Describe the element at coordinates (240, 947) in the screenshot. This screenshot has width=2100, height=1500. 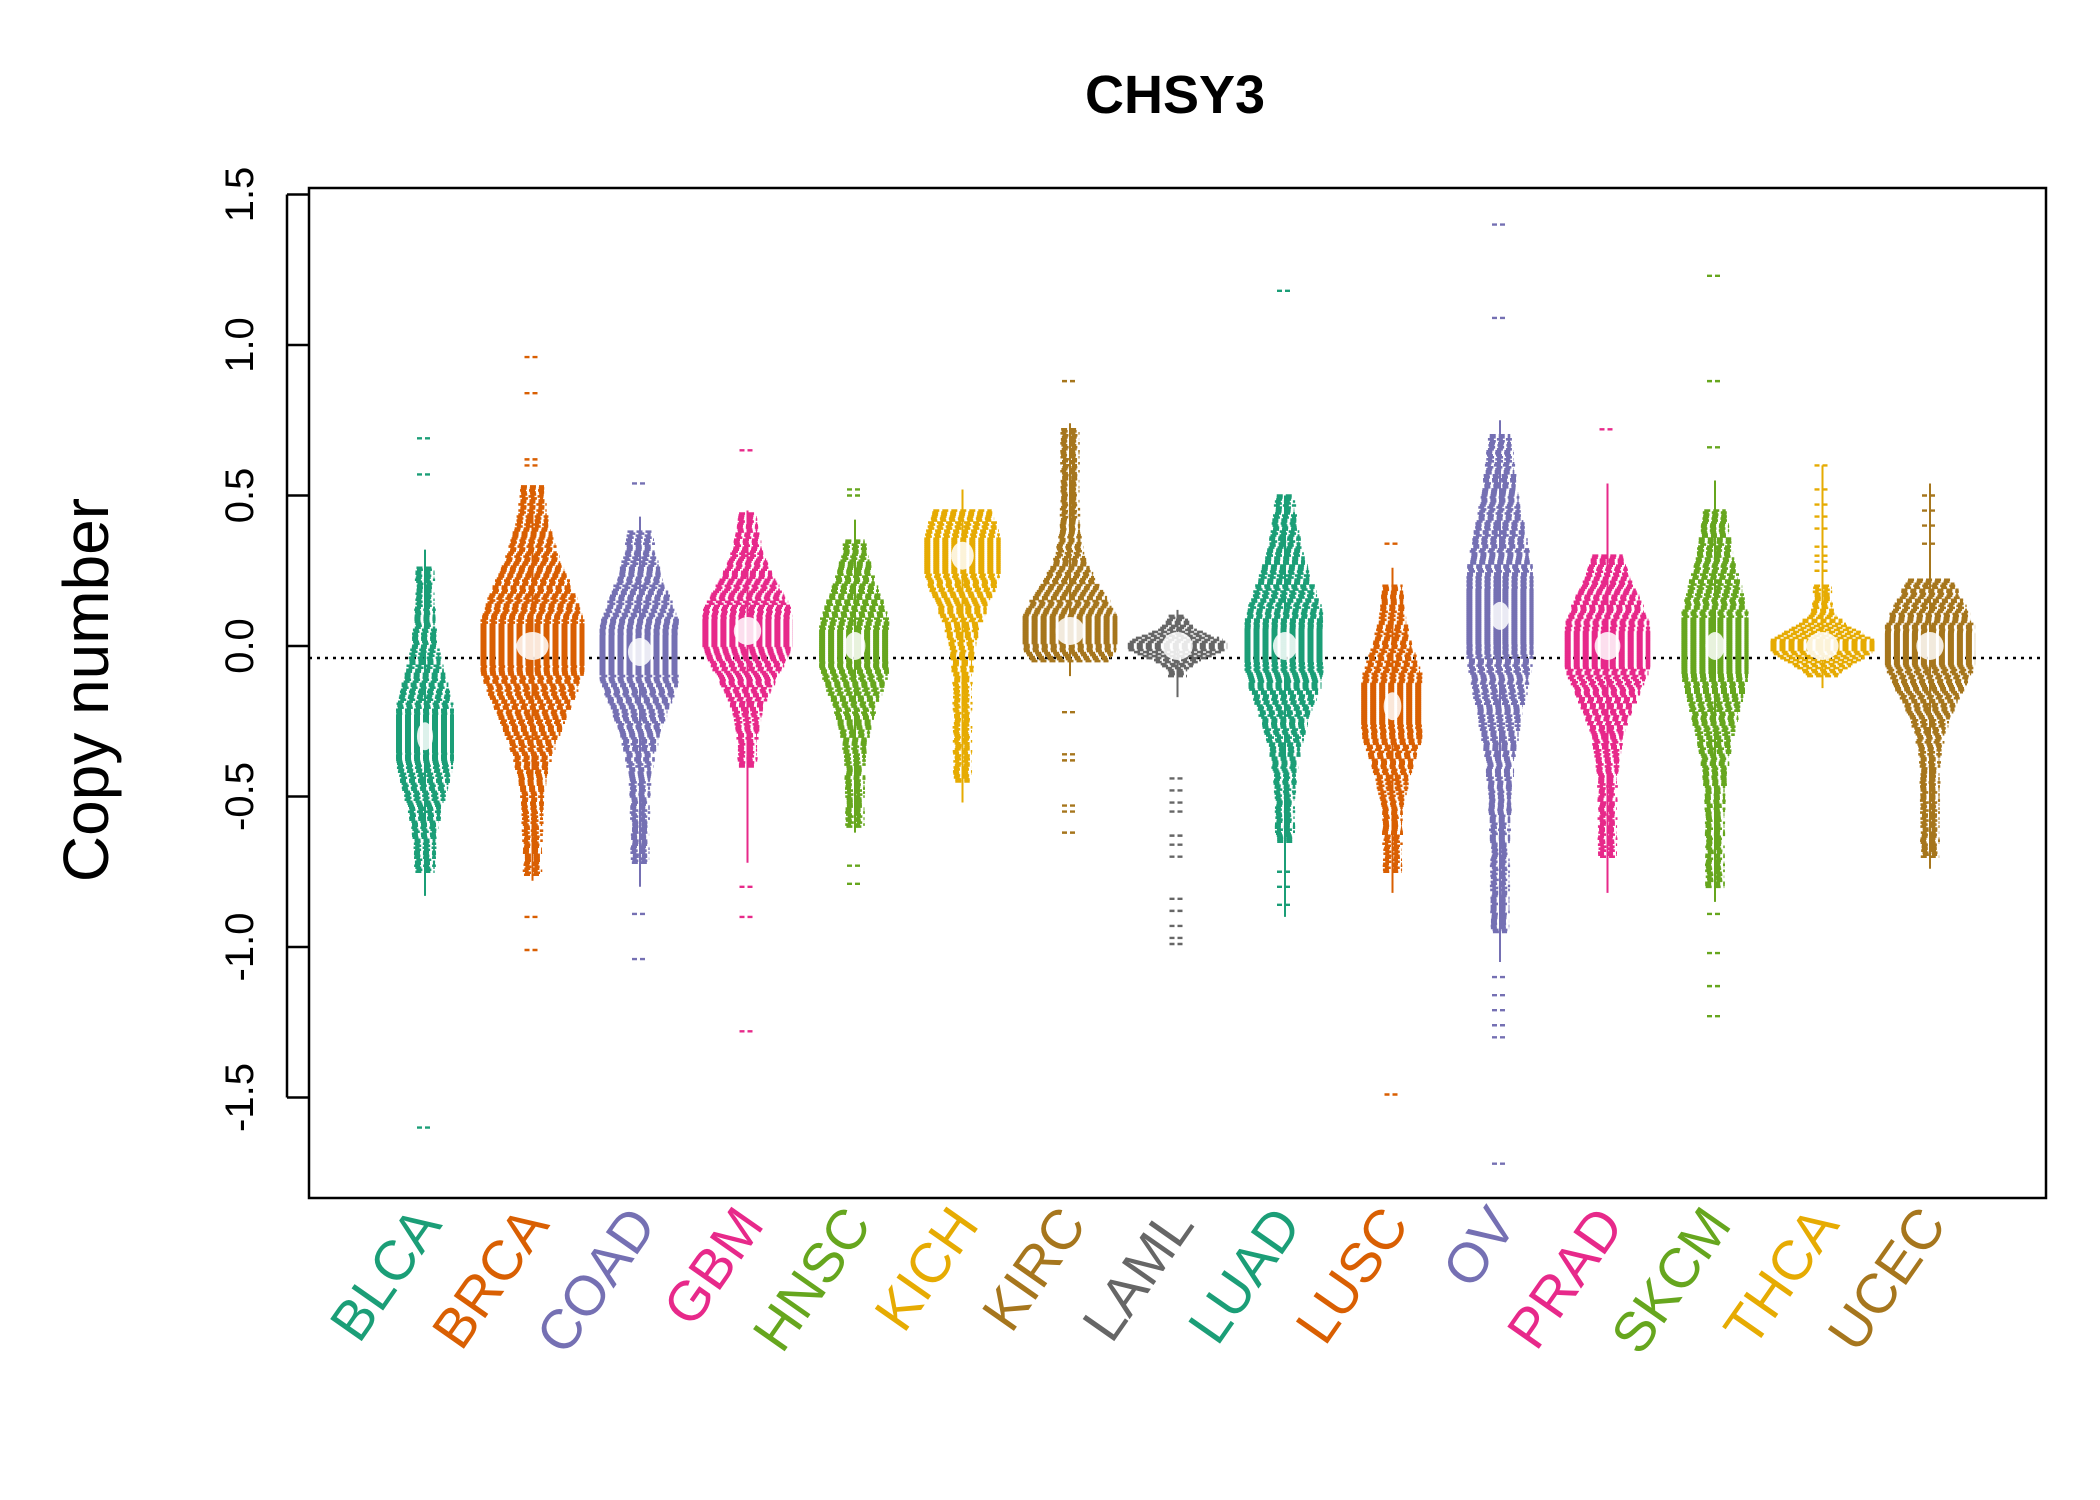
I see `y-tick-label: -1.0` at that location.